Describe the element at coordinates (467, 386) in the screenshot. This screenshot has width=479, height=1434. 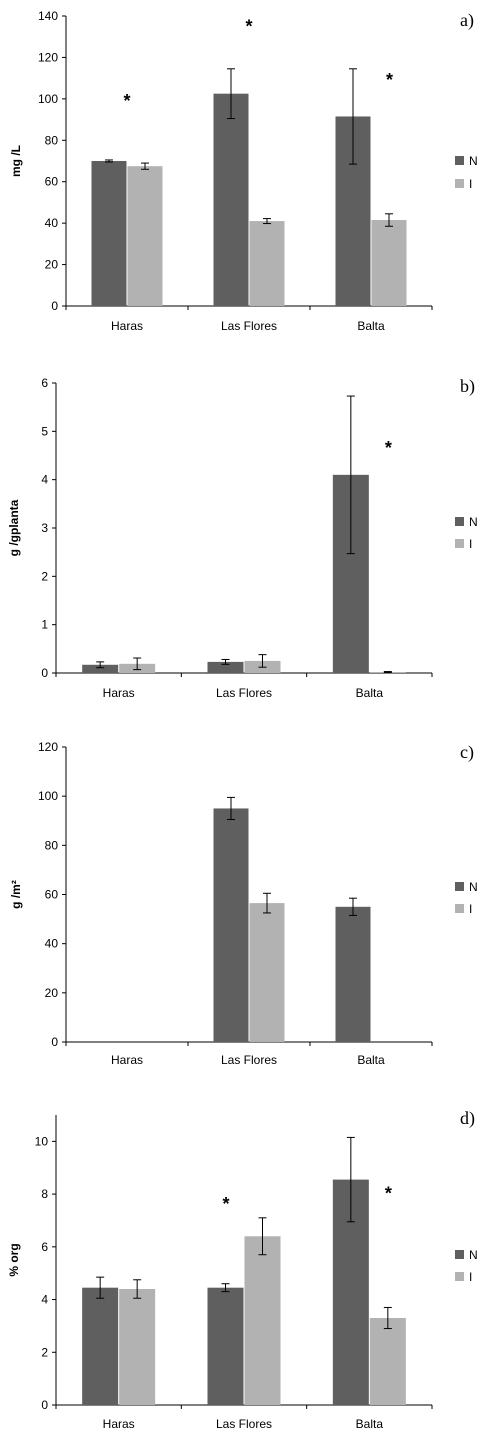
I see `panel-label: b)` at that location.